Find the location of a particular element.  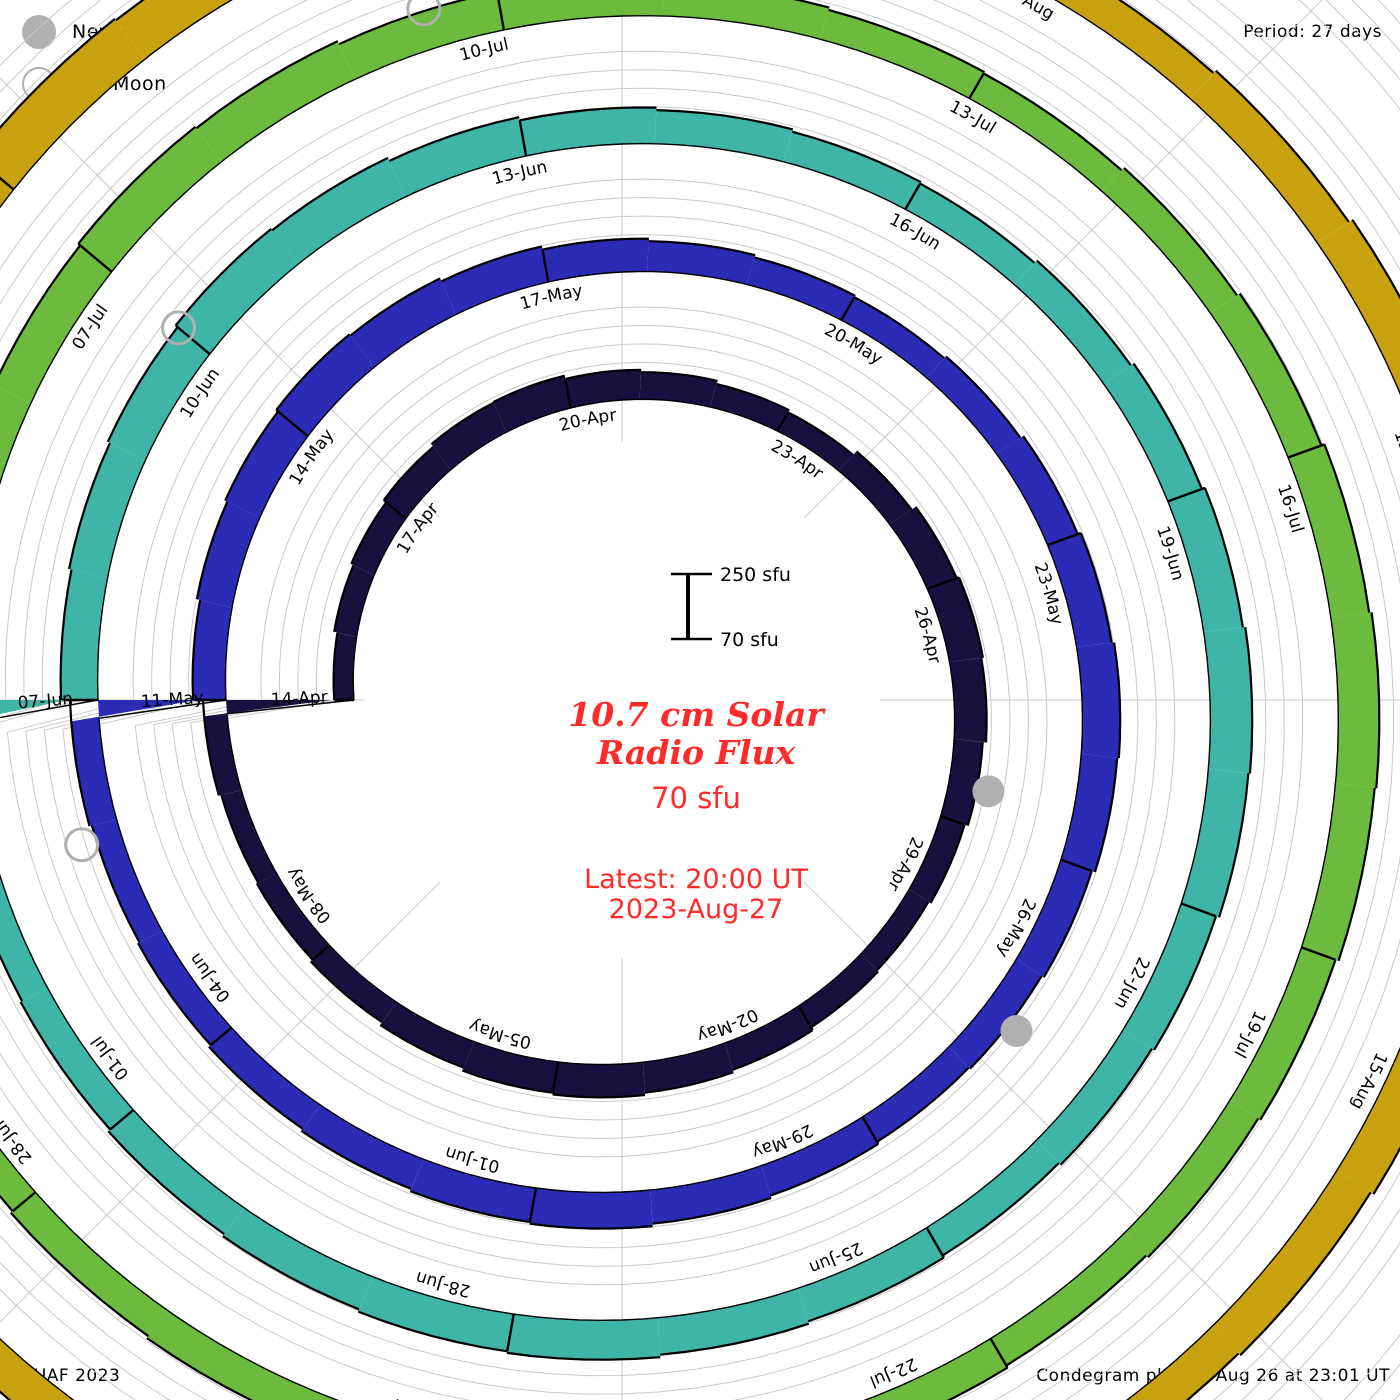

latest-time-label: Latest: 20:00 UT is located at coordinates (696, 879).